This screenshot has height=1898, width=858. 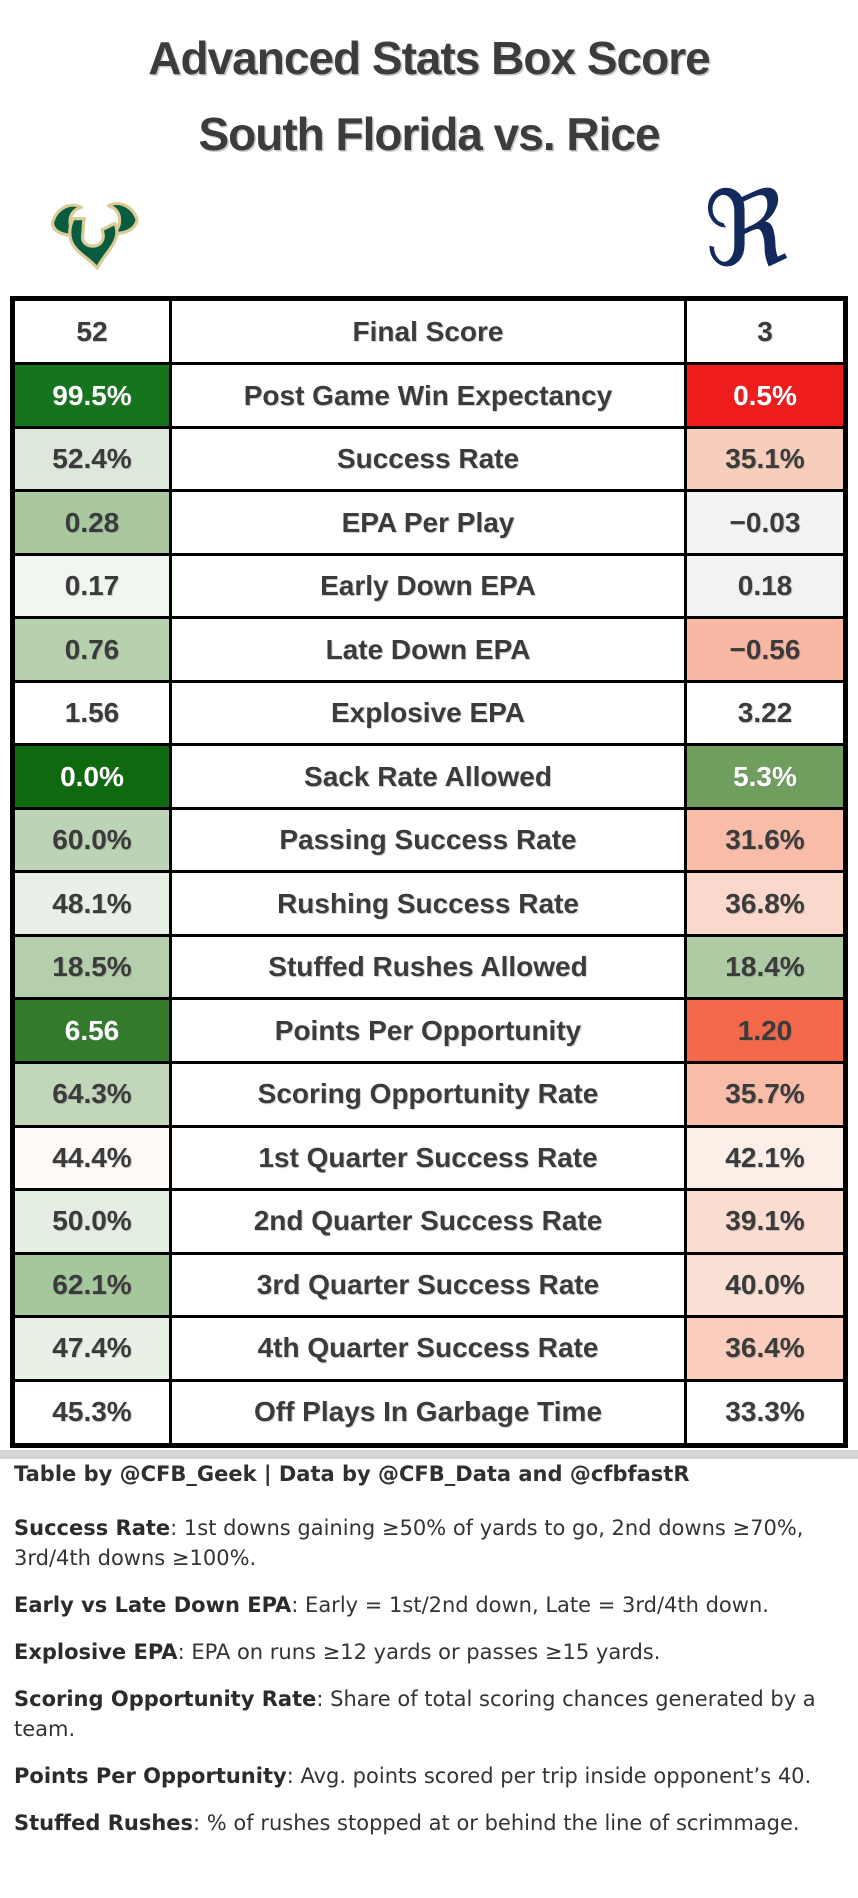 I want to click on rice-value-cell: 31.6%, so click(x=765, y=840).